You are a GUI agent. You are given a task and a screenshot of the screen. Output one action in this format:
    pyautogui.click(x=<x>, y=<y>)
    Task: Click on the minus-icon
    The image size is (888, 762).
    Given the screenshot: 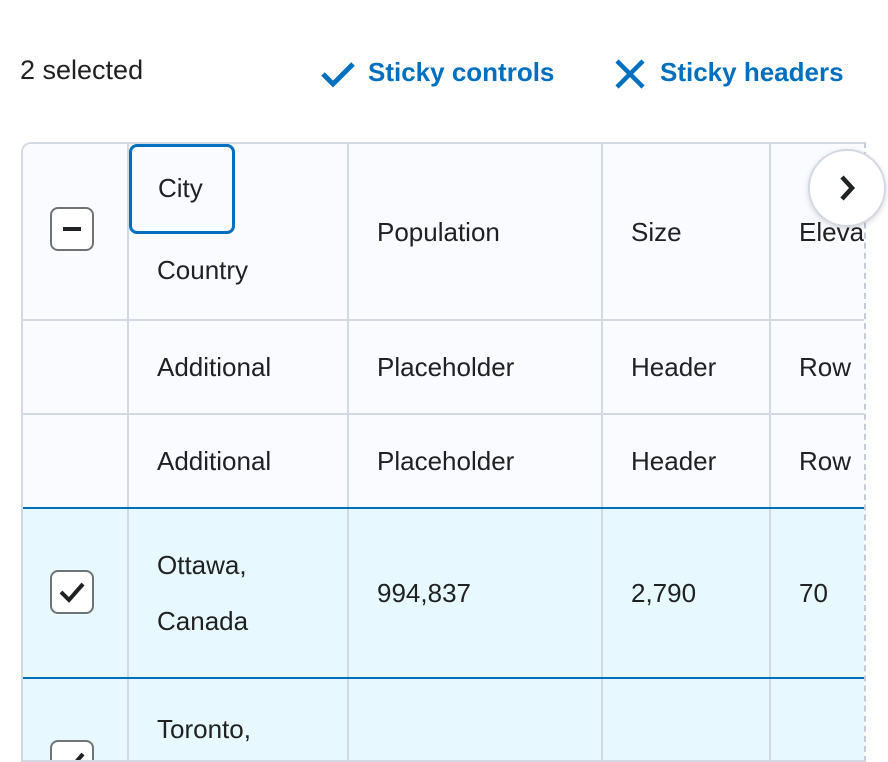 What is the action you would take?
    pyautogui.click(x=72, y=229)
    